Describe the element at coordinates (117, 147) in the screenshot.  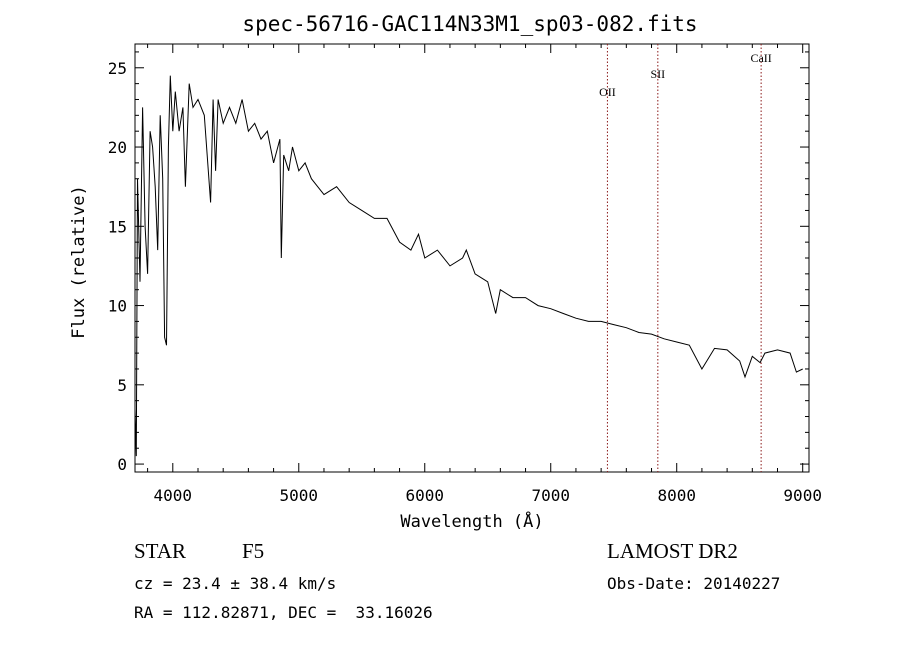
I see `y-tick-label: 20` at that location.